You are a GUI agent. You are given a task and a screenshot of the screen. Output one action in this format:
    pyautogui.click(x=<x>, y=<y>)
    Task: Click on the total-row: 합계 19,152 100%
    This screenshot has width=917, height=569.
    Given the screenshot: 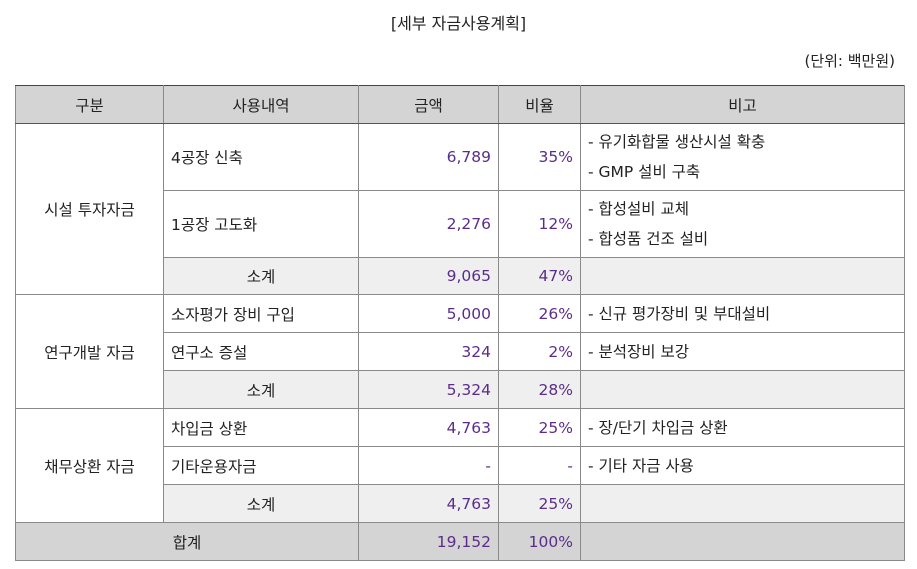 What is the action you would take?
    pyautogui.click(x=460, y=541)
    